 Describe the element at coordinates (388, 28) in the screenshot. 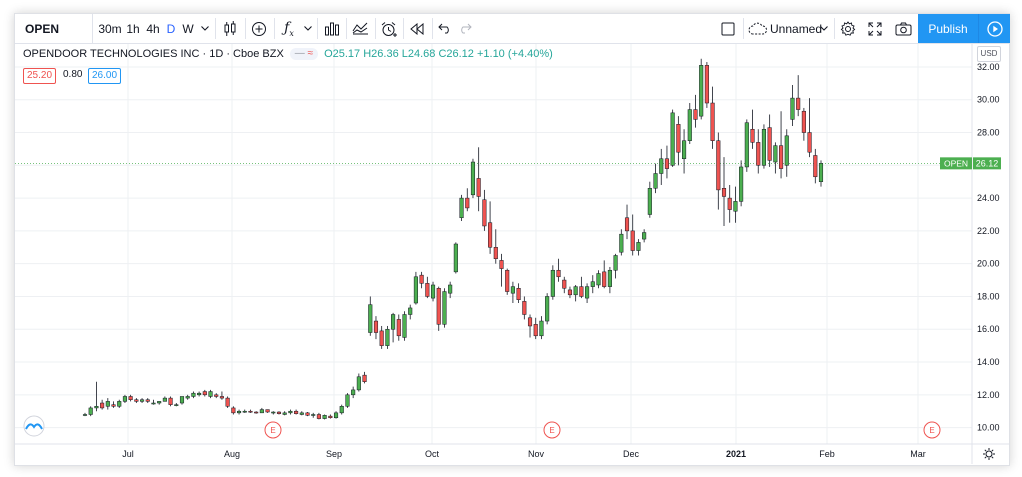

I see `create-alert-button` at that location.